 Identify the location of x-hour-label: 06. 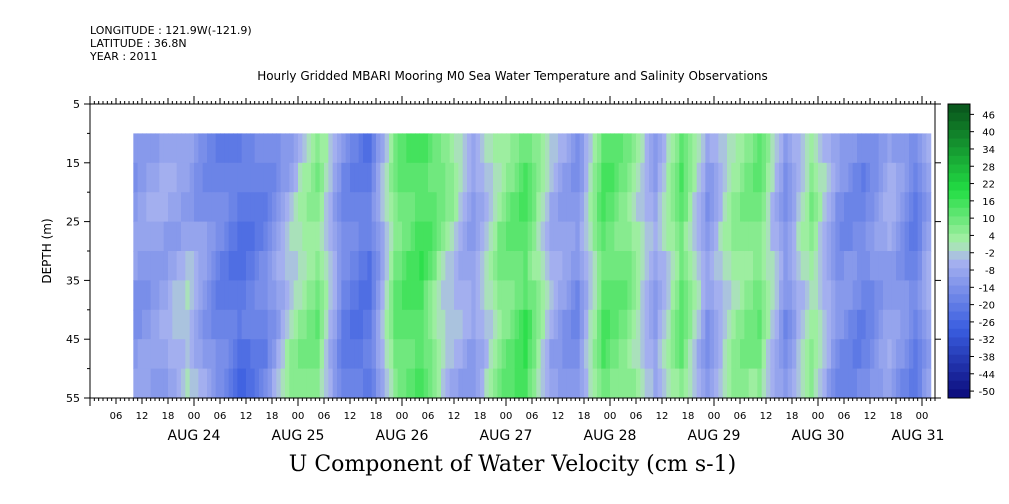
(220, 416).